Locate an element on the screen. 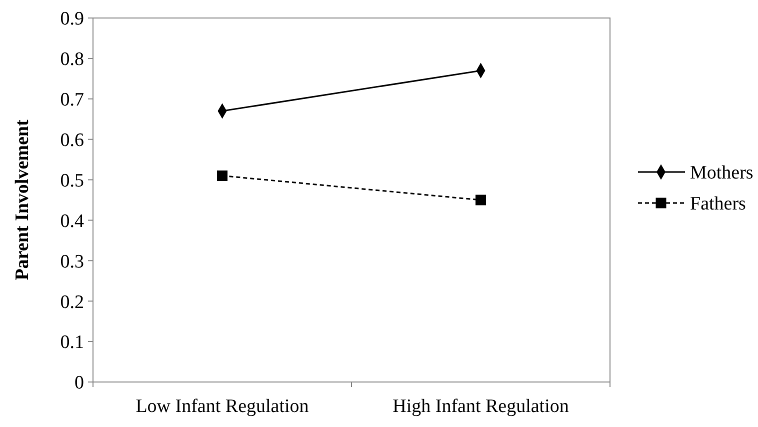  y-tick-label: 0.9 is located at coordinates (72, 19).